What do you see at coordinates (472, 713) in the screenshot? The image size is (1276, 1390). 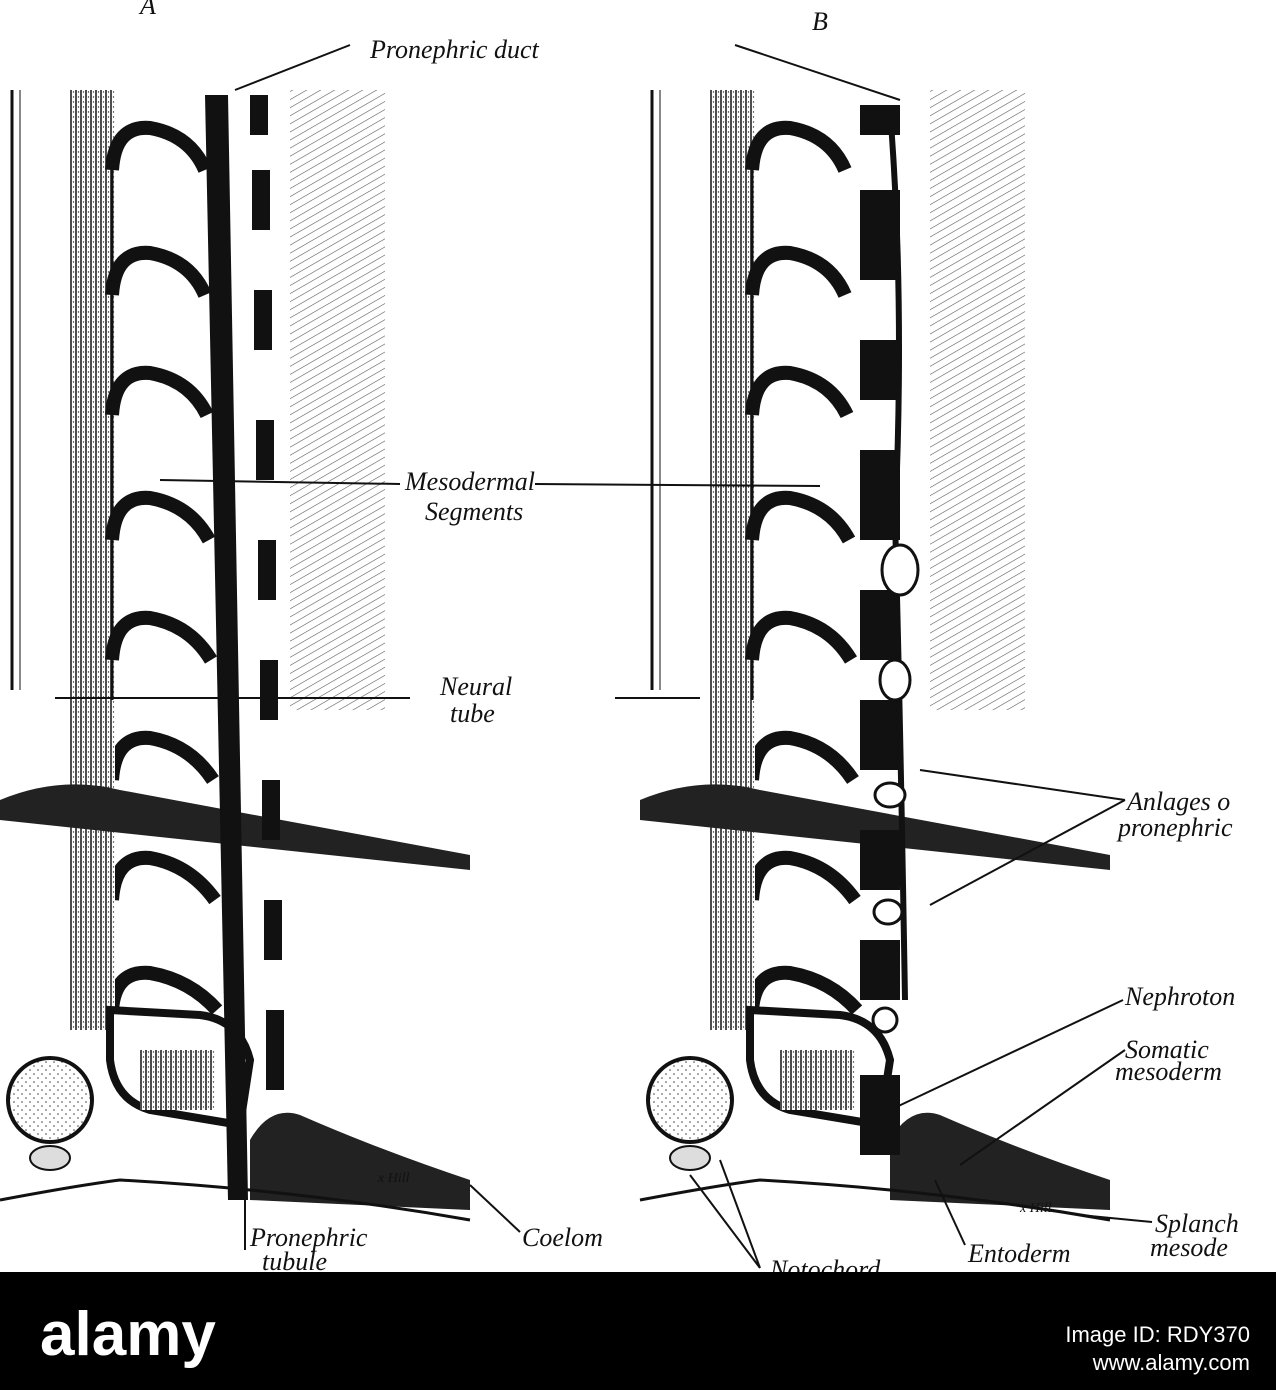 I see `label: tube` at bounding box center [472, 713].